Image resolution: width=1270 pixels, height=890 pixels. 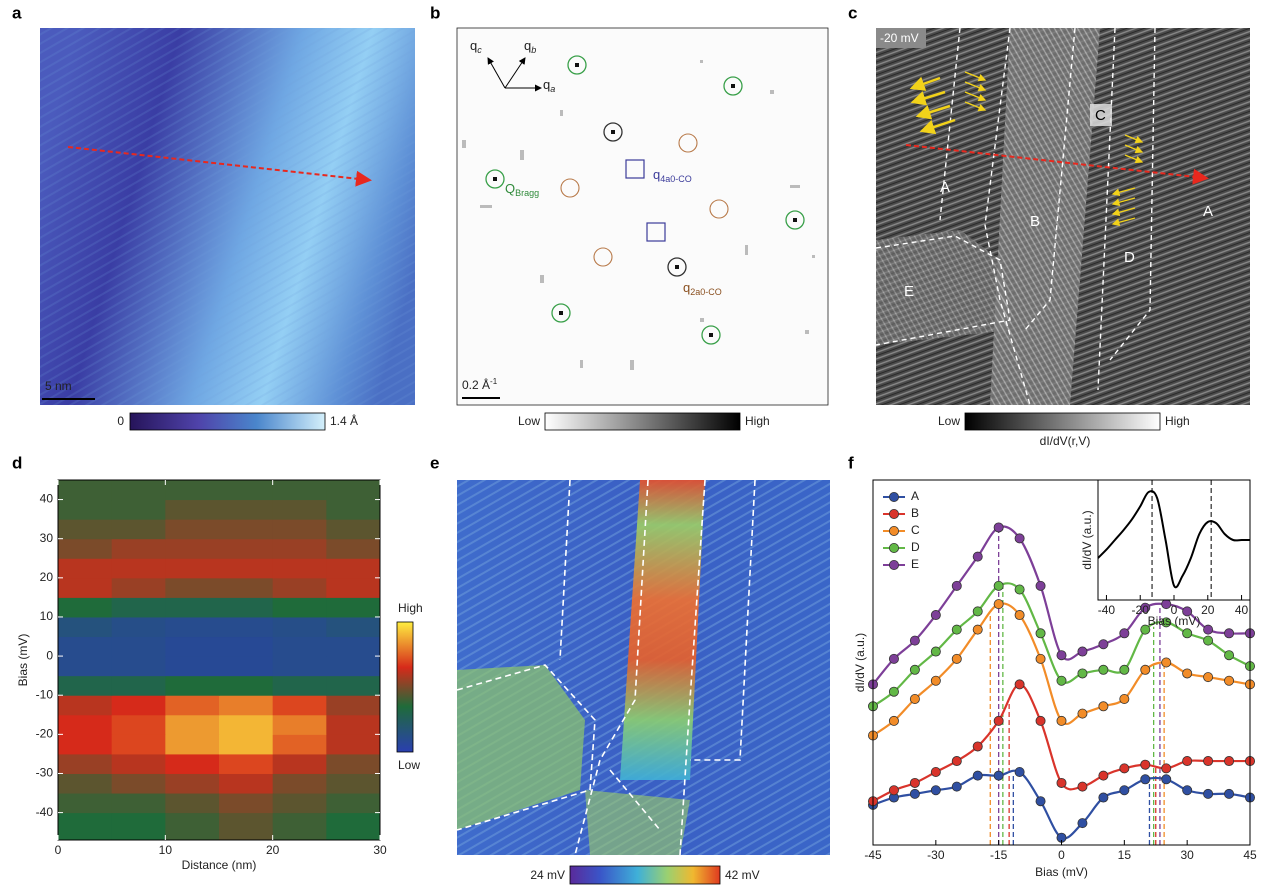 I want to click on bias-label: -20 mV, so click(x=899, y=38).